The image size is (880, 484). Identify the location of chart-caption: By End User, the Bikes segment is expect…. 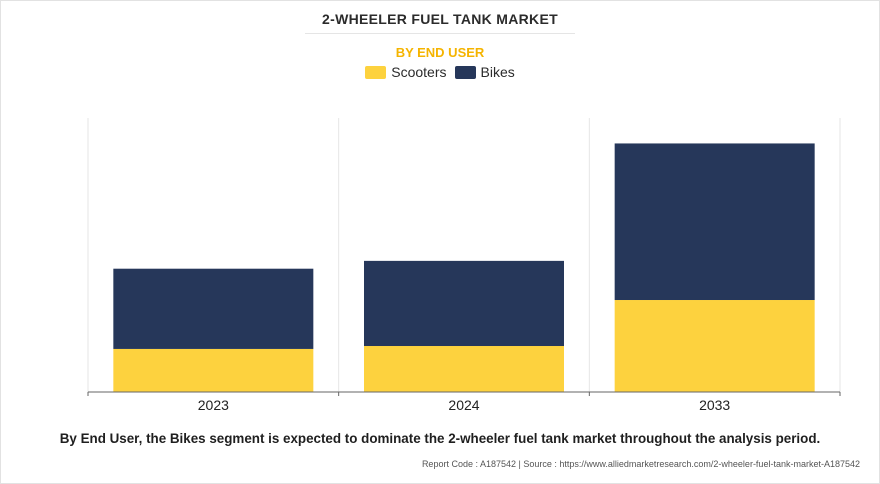
(440, 438).